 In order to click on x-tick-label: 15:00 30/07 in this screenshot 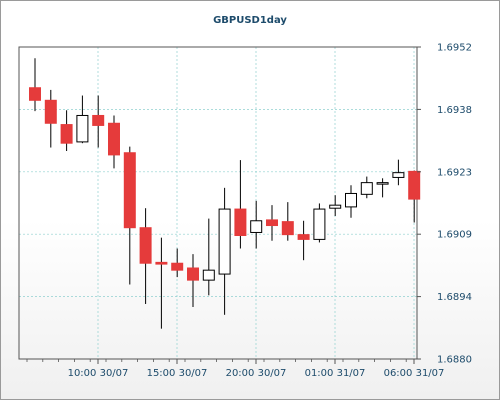, I will do `click(177, 373)`.